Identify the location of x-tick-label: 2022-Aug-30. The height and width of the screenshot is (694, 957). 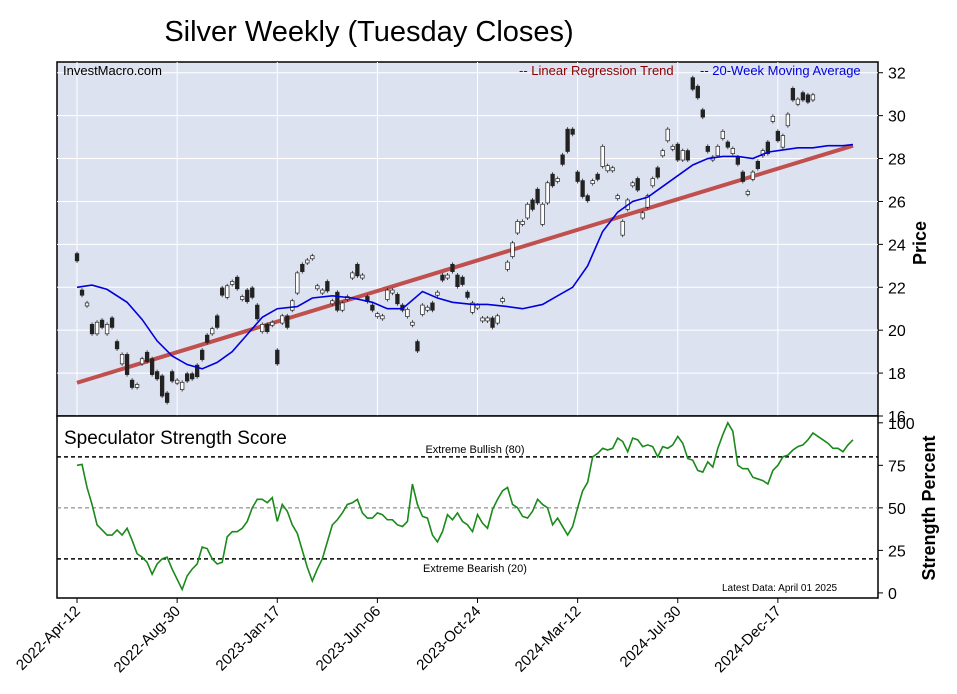
(147, 639).